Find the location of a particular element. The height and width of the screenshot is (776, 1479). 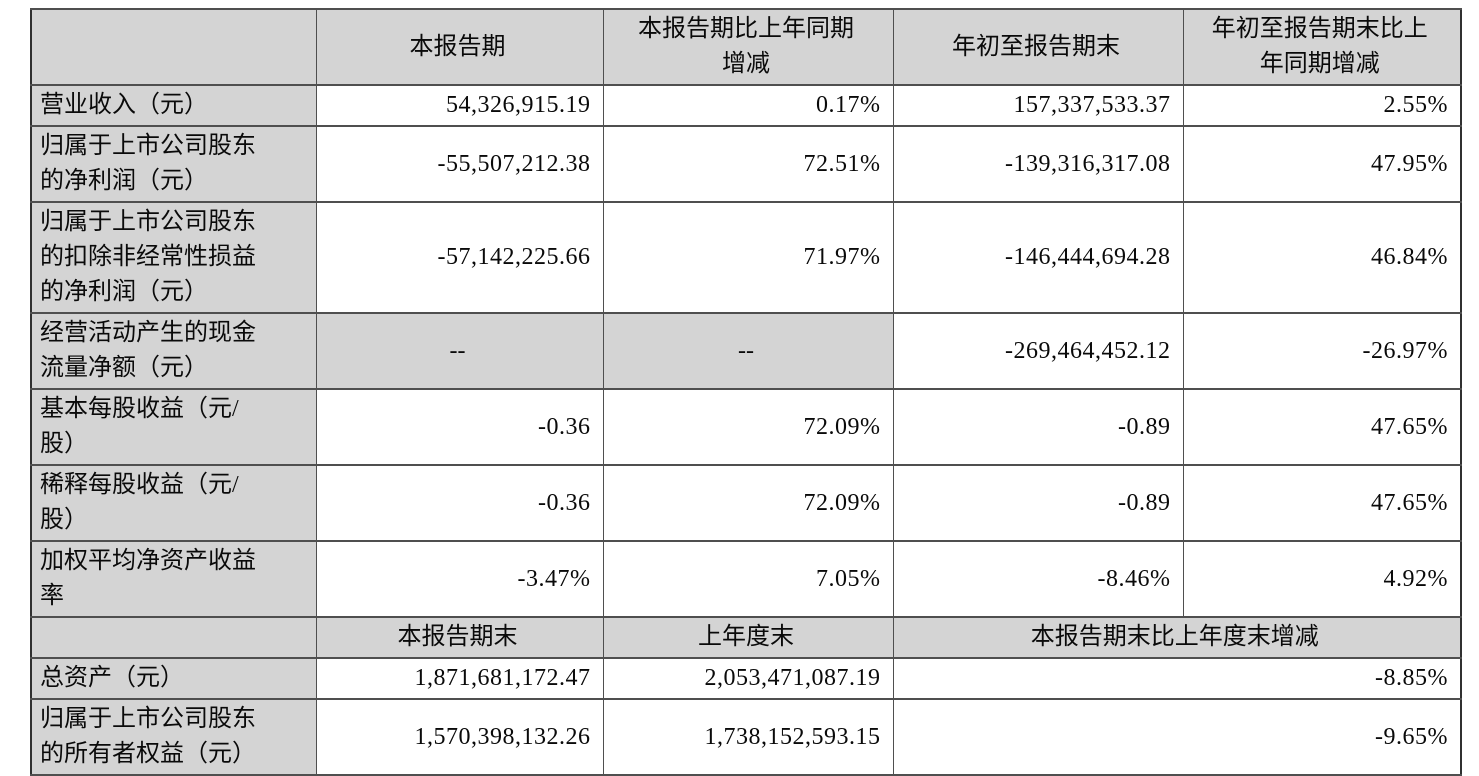

cell-current-period: -55,507,212.38 is located at coordinates (459, 164).